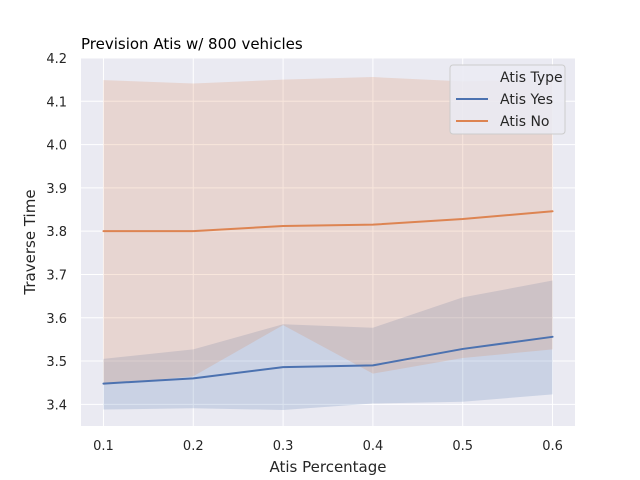 The width and height of the screenshot is (640, 480). I want to click on y-tick-label: 3.6, so click(56, 319).